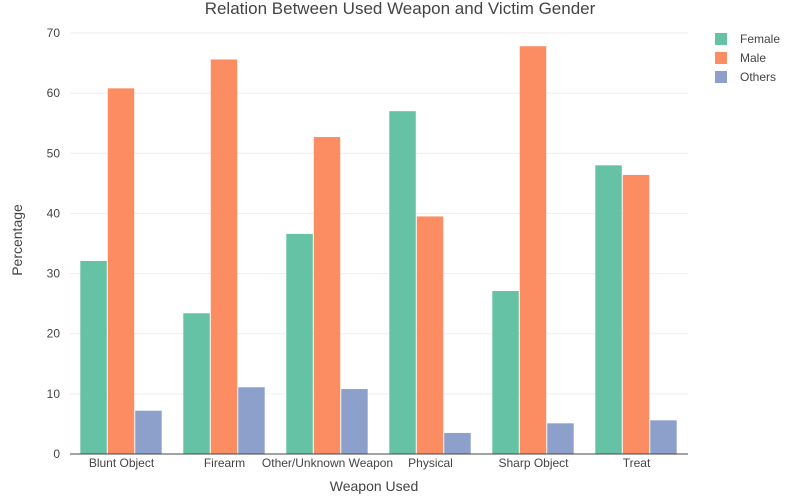 The width and height of the screenshot is (800, 499). I want to click on x-tick-label: Other/Unknown Weapon, so click(327, 463).